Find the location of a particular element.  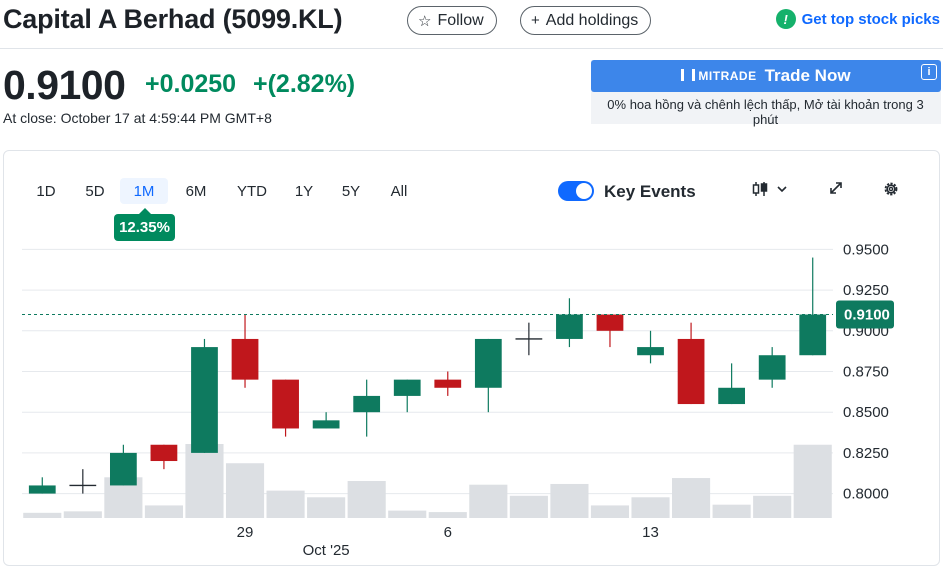

star-outline-icon: ☆ is located at coordinates (425, 21).